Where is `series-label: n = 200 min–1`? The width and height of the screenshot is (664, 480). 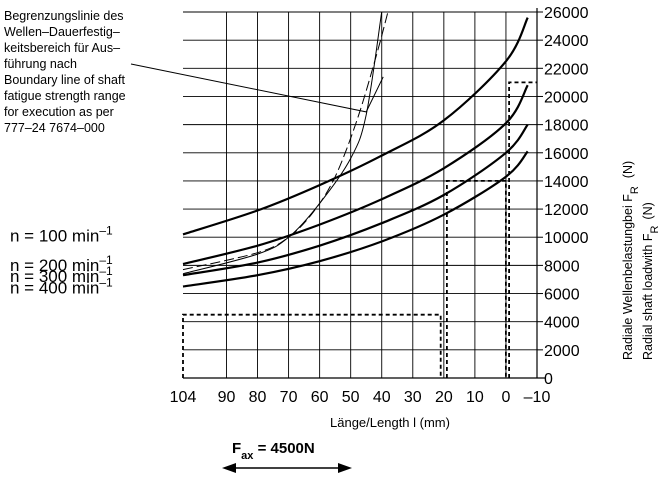 series-label: n = 200 min–1 is located at coordinates (61, 264).